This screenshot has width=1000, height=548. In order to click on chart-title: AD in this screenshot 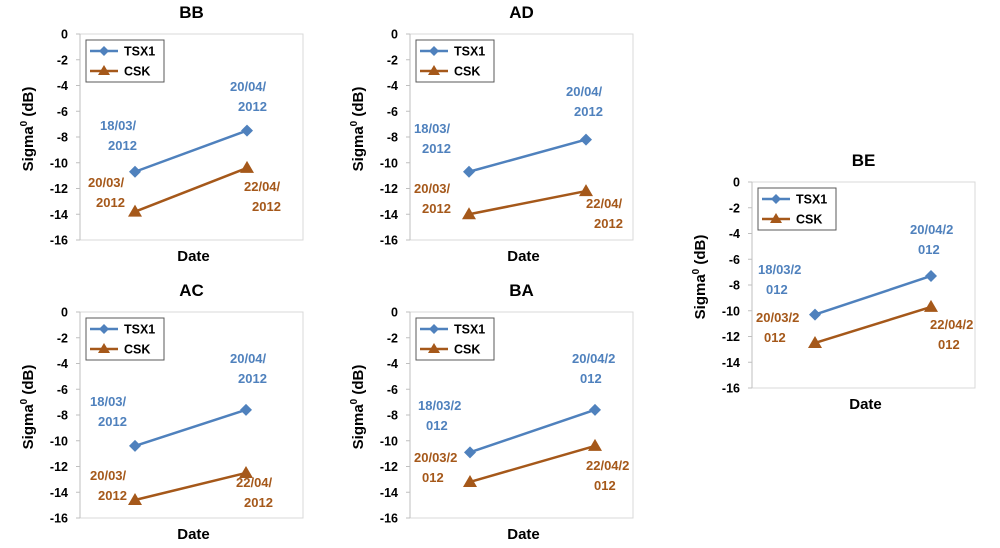, I will do `click(521, 12)`.